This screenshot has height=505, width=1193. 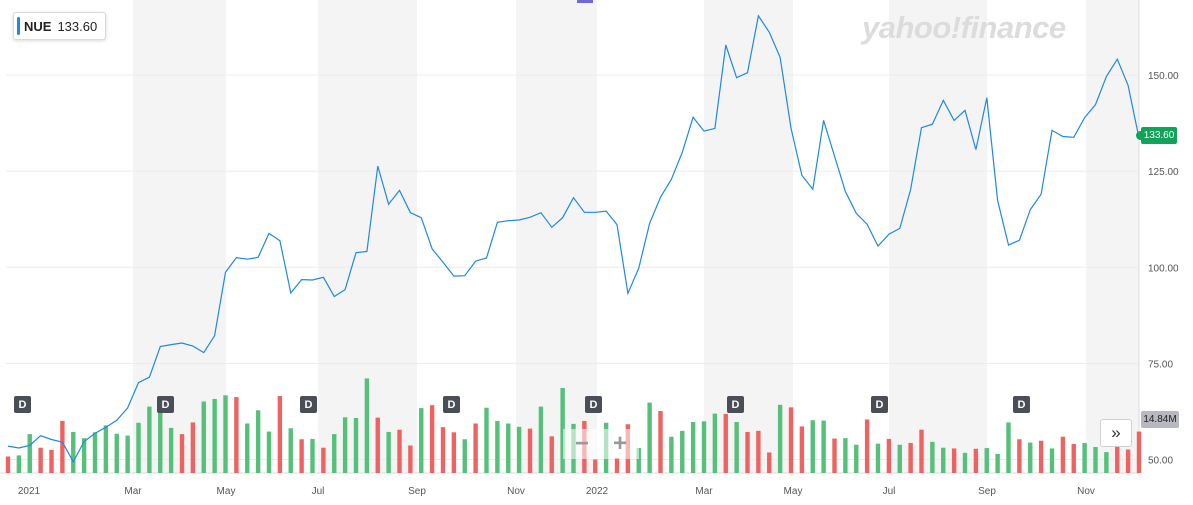 What do you see at coordinates (1160, 419) in the screenshot?
I see `volume-tag: 14.84M` at bounding box center [1160, 419].